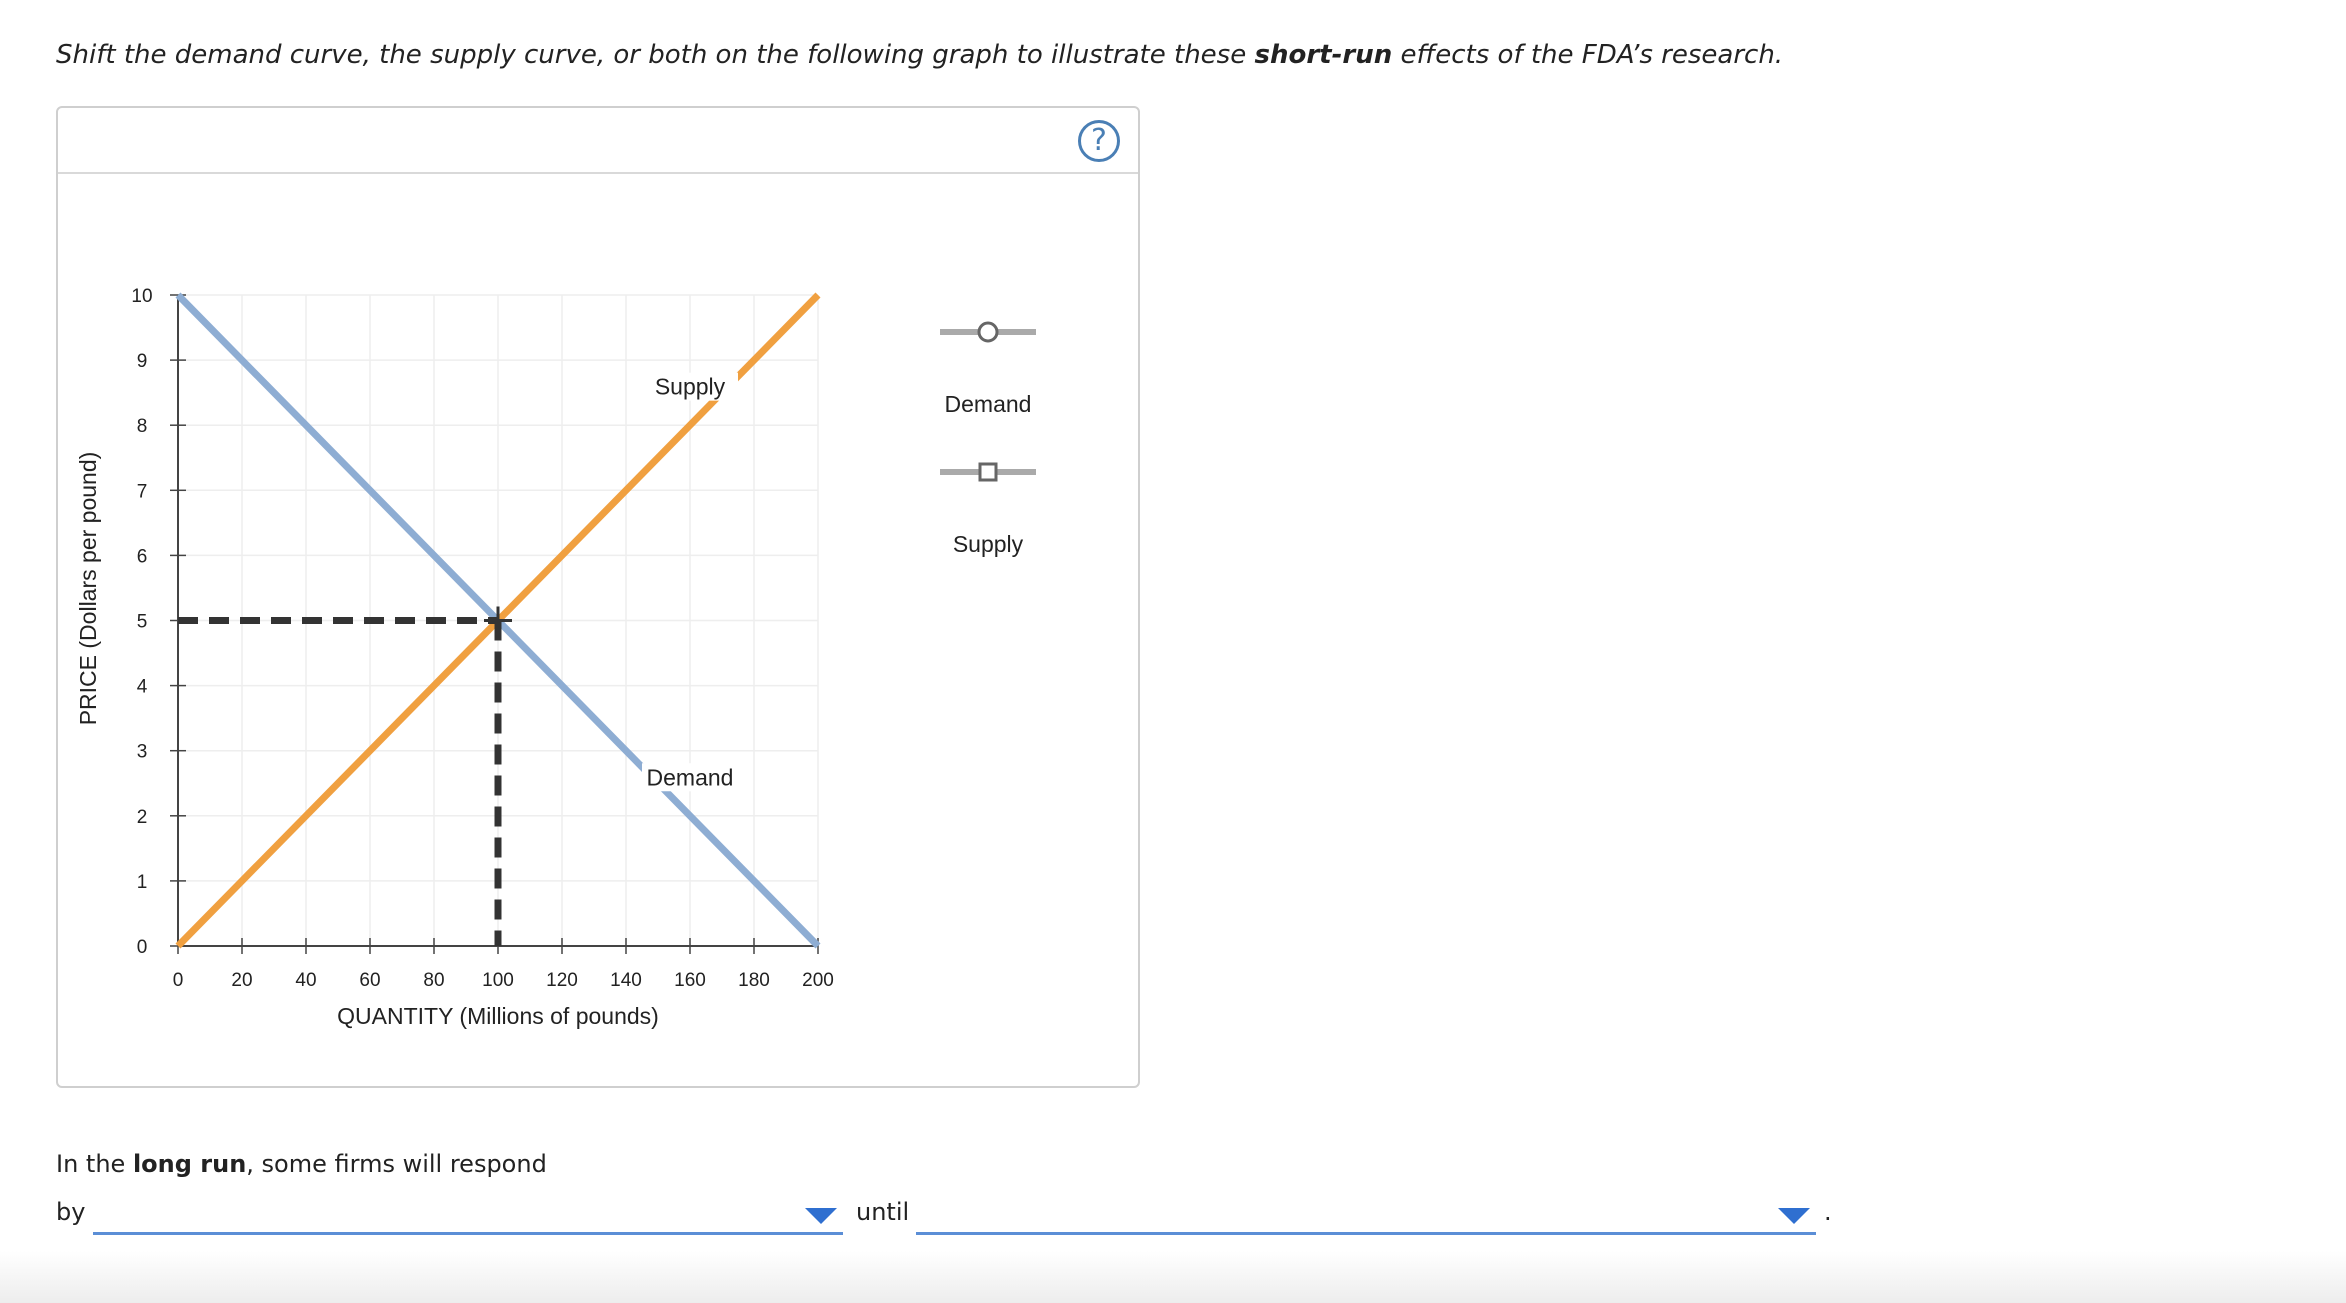 The image size is (2346, 1303). I want to click on until-label: until, so click(883, 1212).